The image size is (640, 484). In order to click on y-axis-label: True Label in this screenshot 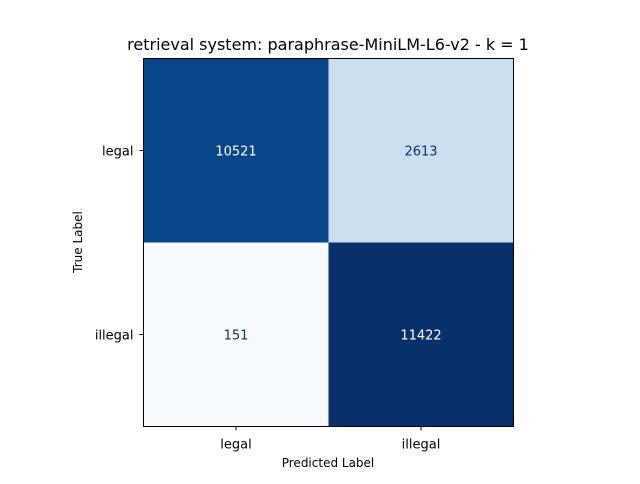, I will do `click(78, 242)`.